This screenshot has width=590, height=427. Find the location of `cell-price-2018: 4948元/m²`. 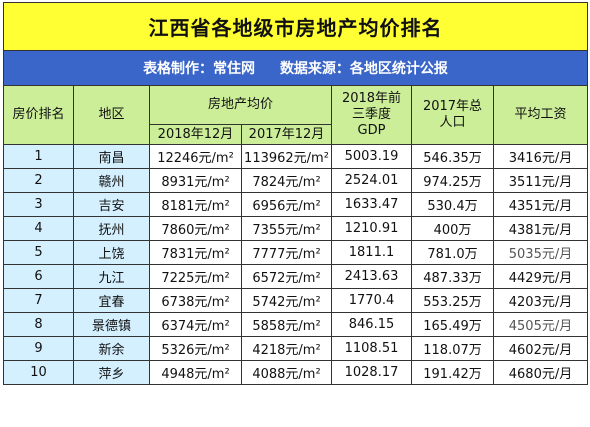

cell-price-2018: 4948元/m² is located at coordinates (195, 372).